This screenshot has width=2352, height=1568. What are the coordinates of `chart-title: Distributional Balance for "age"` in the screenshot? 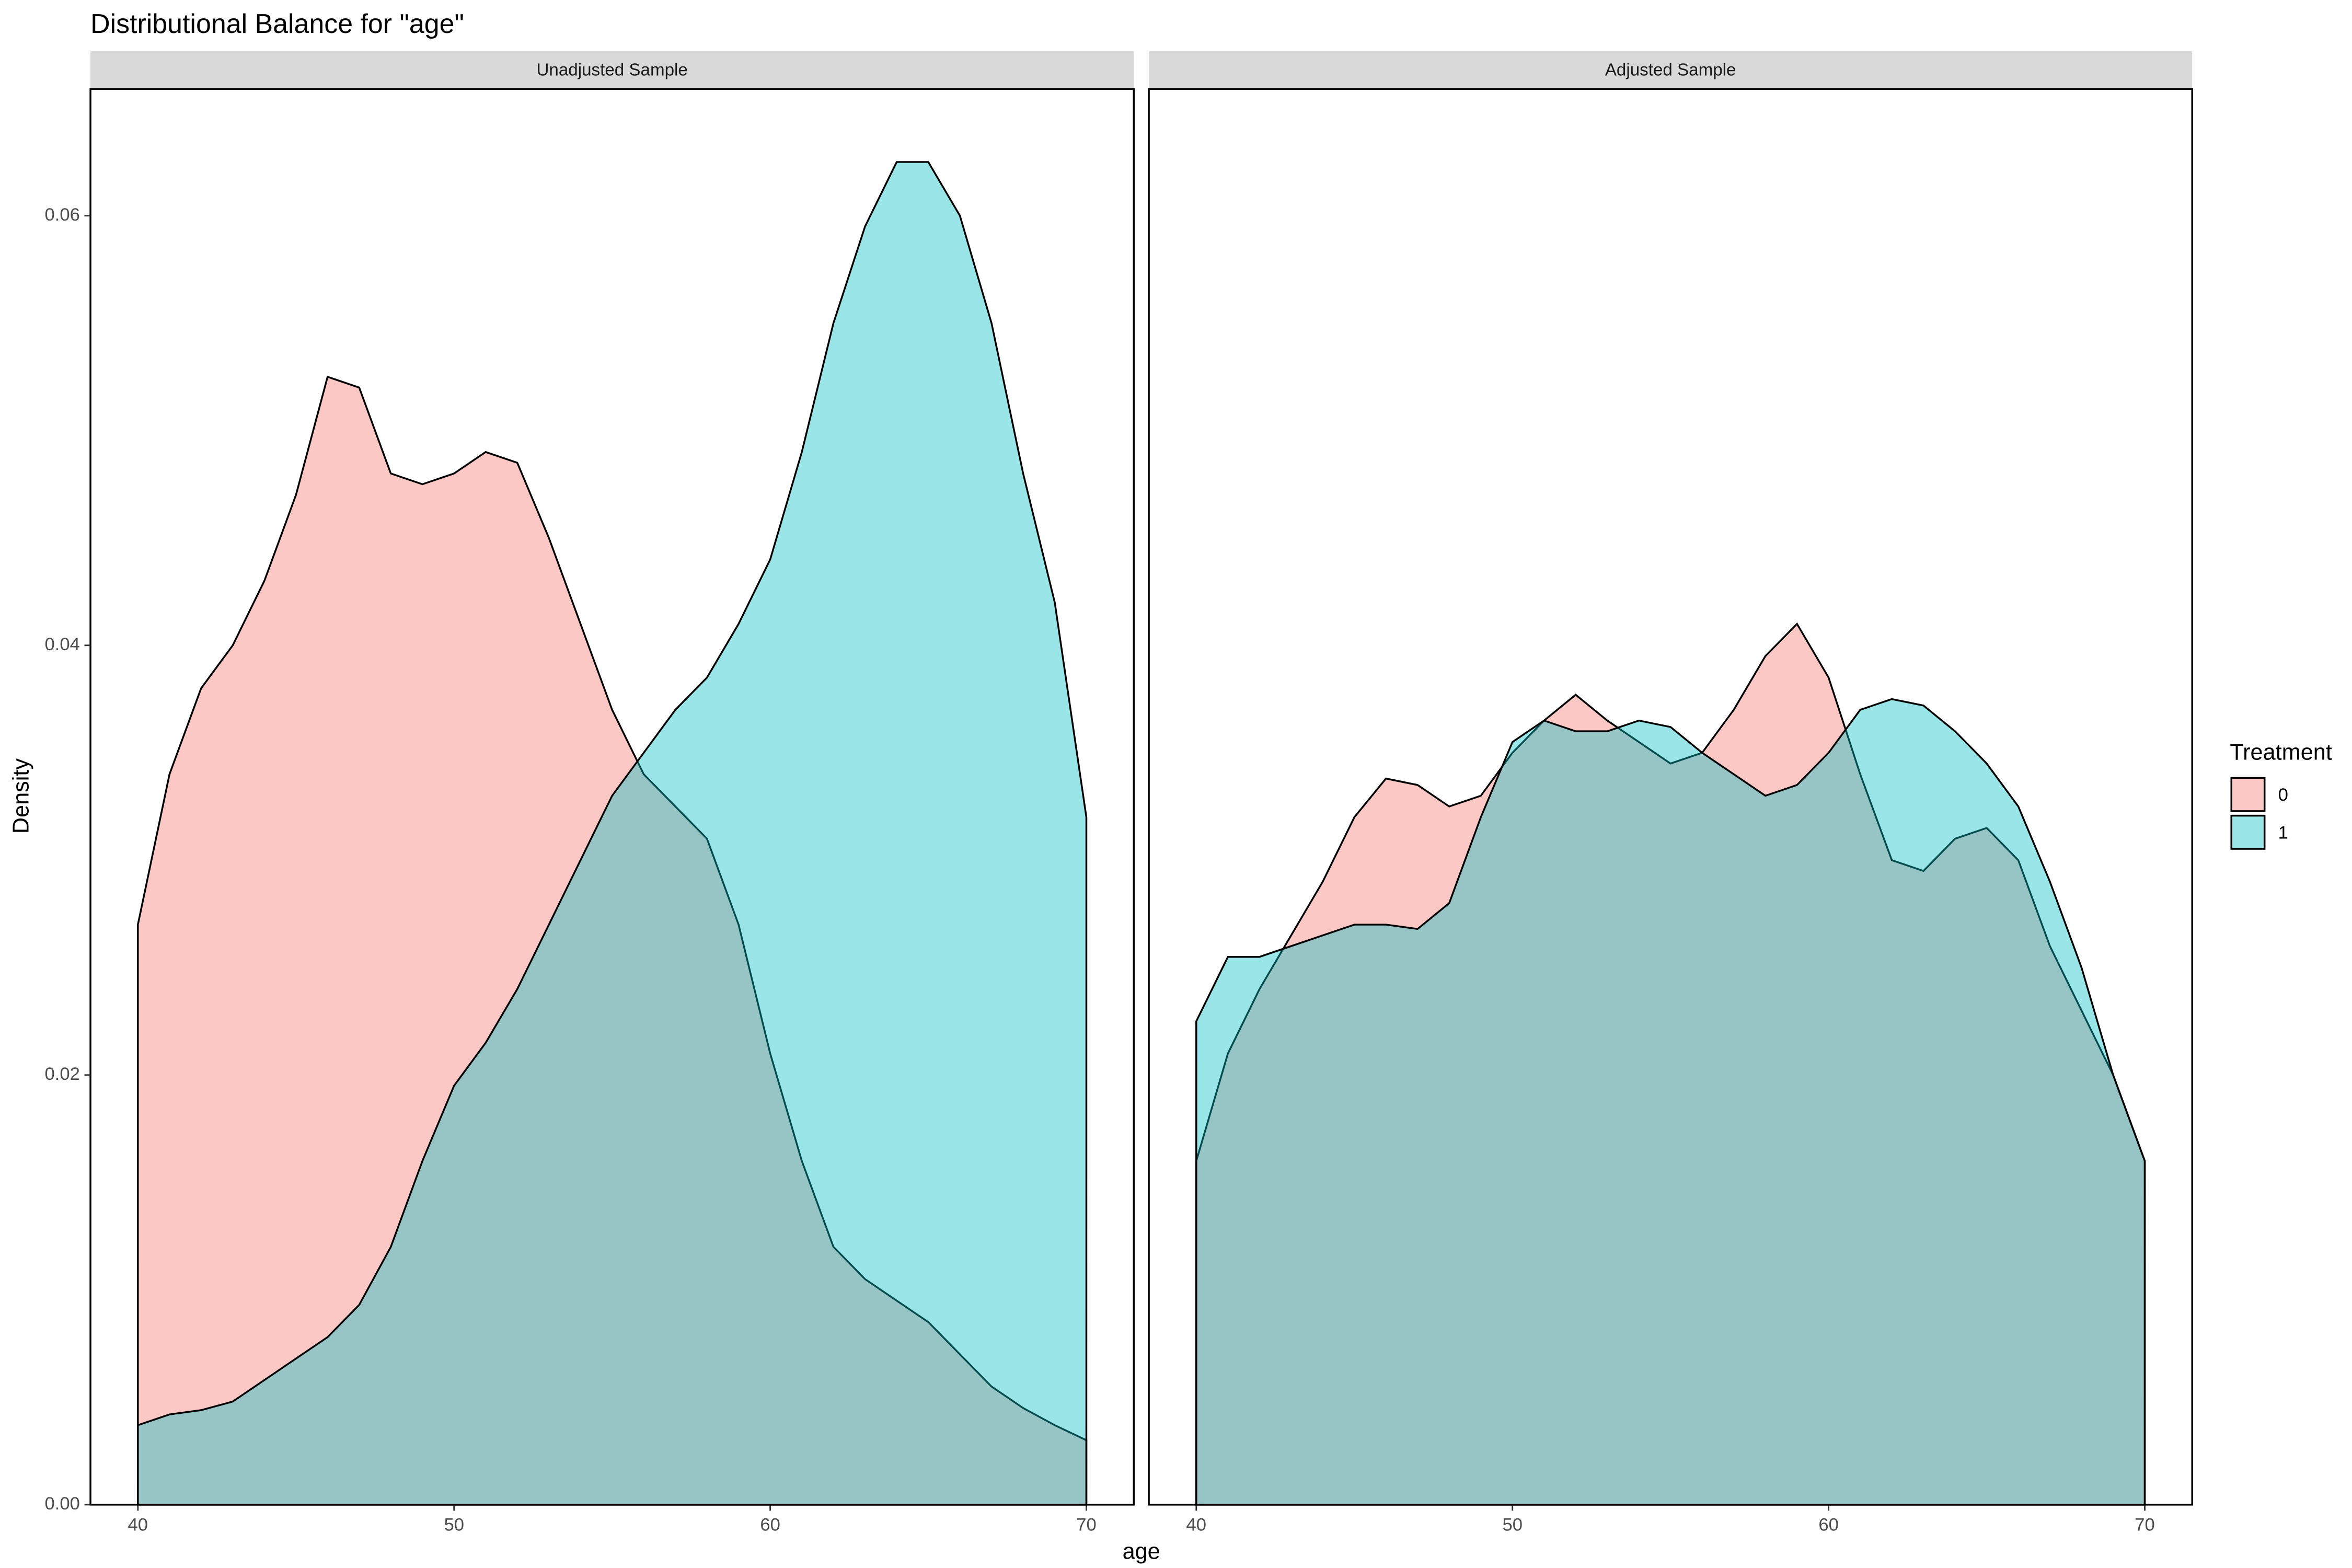 It's located at (277, 24).